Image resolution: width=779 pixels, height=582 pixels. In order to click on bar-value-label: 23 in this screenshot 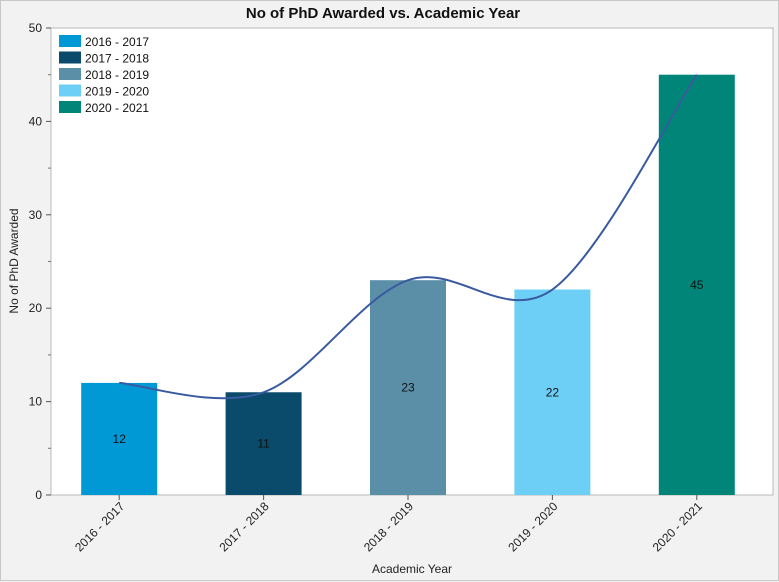, I will do `click(408, 388)`.